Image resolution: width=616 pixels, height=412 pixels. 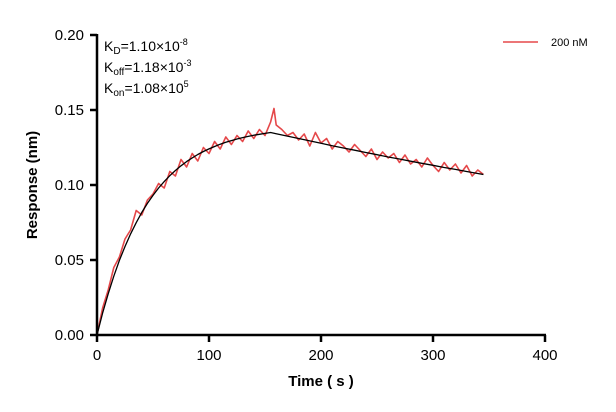 I want to click on annotation-koff: Koff=1.18×10-3, so click(x=147, y=68).